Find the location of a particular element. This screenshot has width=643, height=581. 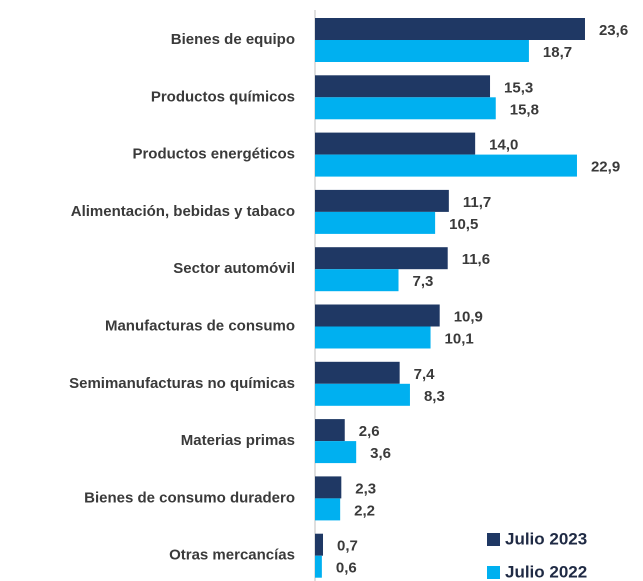

category-label: Bienes de consumo duradero is located at coordinates (189, 497).